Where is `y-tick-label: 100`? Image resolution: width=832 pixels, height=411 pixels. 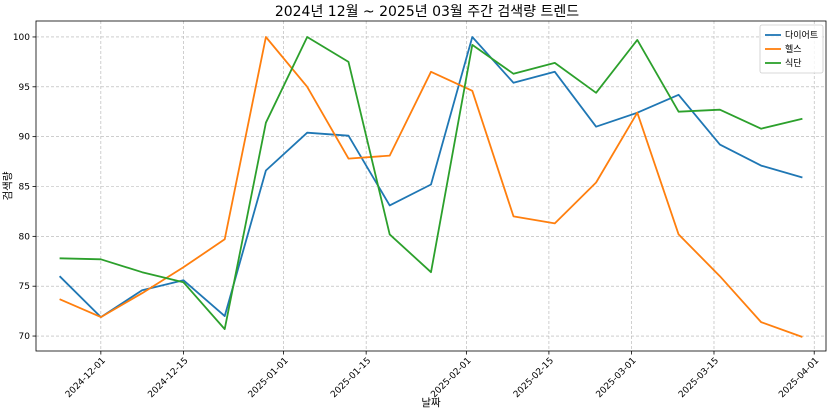
y-tick-label: 100 is located at coordinates (21, 38).